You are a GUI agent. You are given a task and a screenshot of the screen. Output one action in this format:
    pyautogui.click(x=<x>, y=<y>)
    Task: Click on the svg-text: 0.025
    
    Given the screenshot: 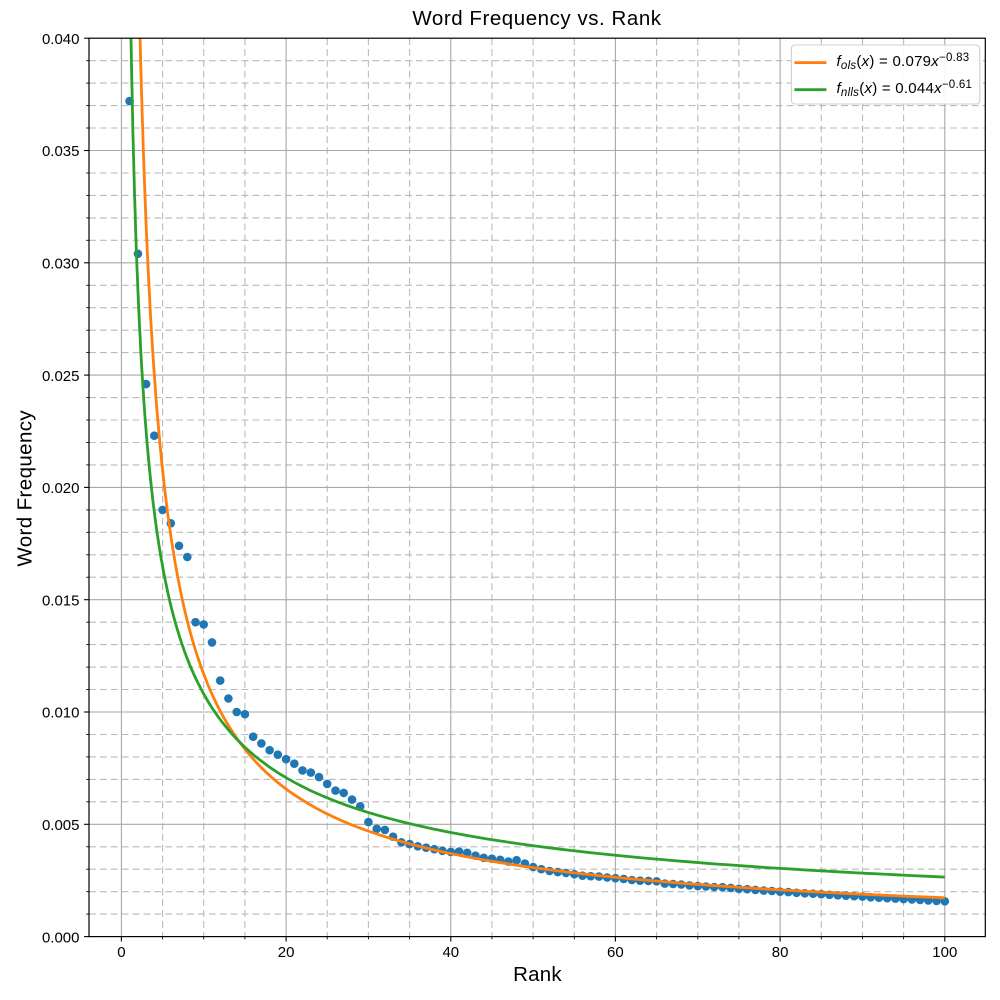 What is the action you would take?
    pyautogui.click(x=61, y=376)
    